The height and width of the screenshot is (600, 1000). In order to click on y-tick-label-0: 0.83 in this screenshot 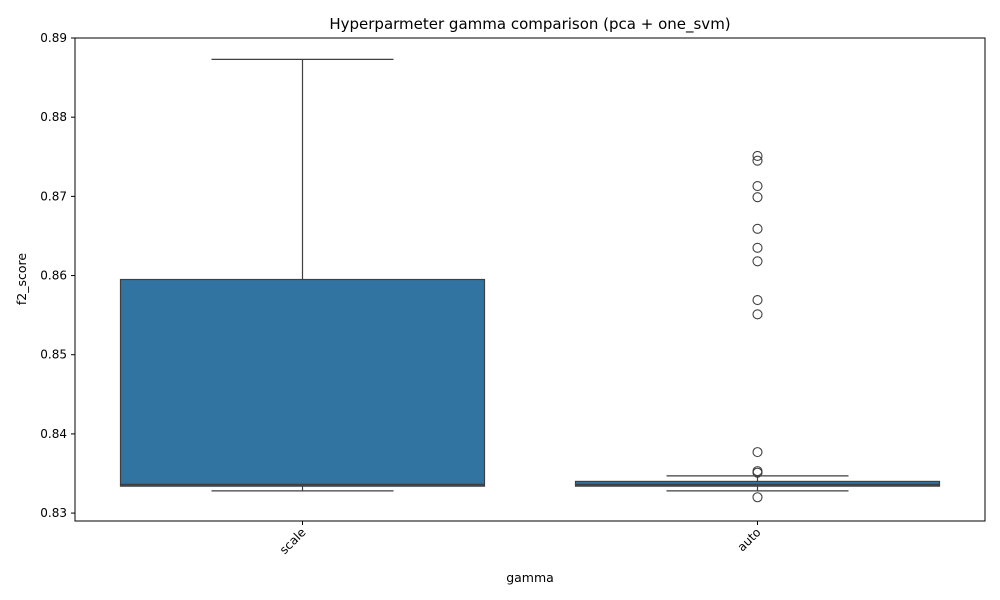, I will do `click(53, 513)`.